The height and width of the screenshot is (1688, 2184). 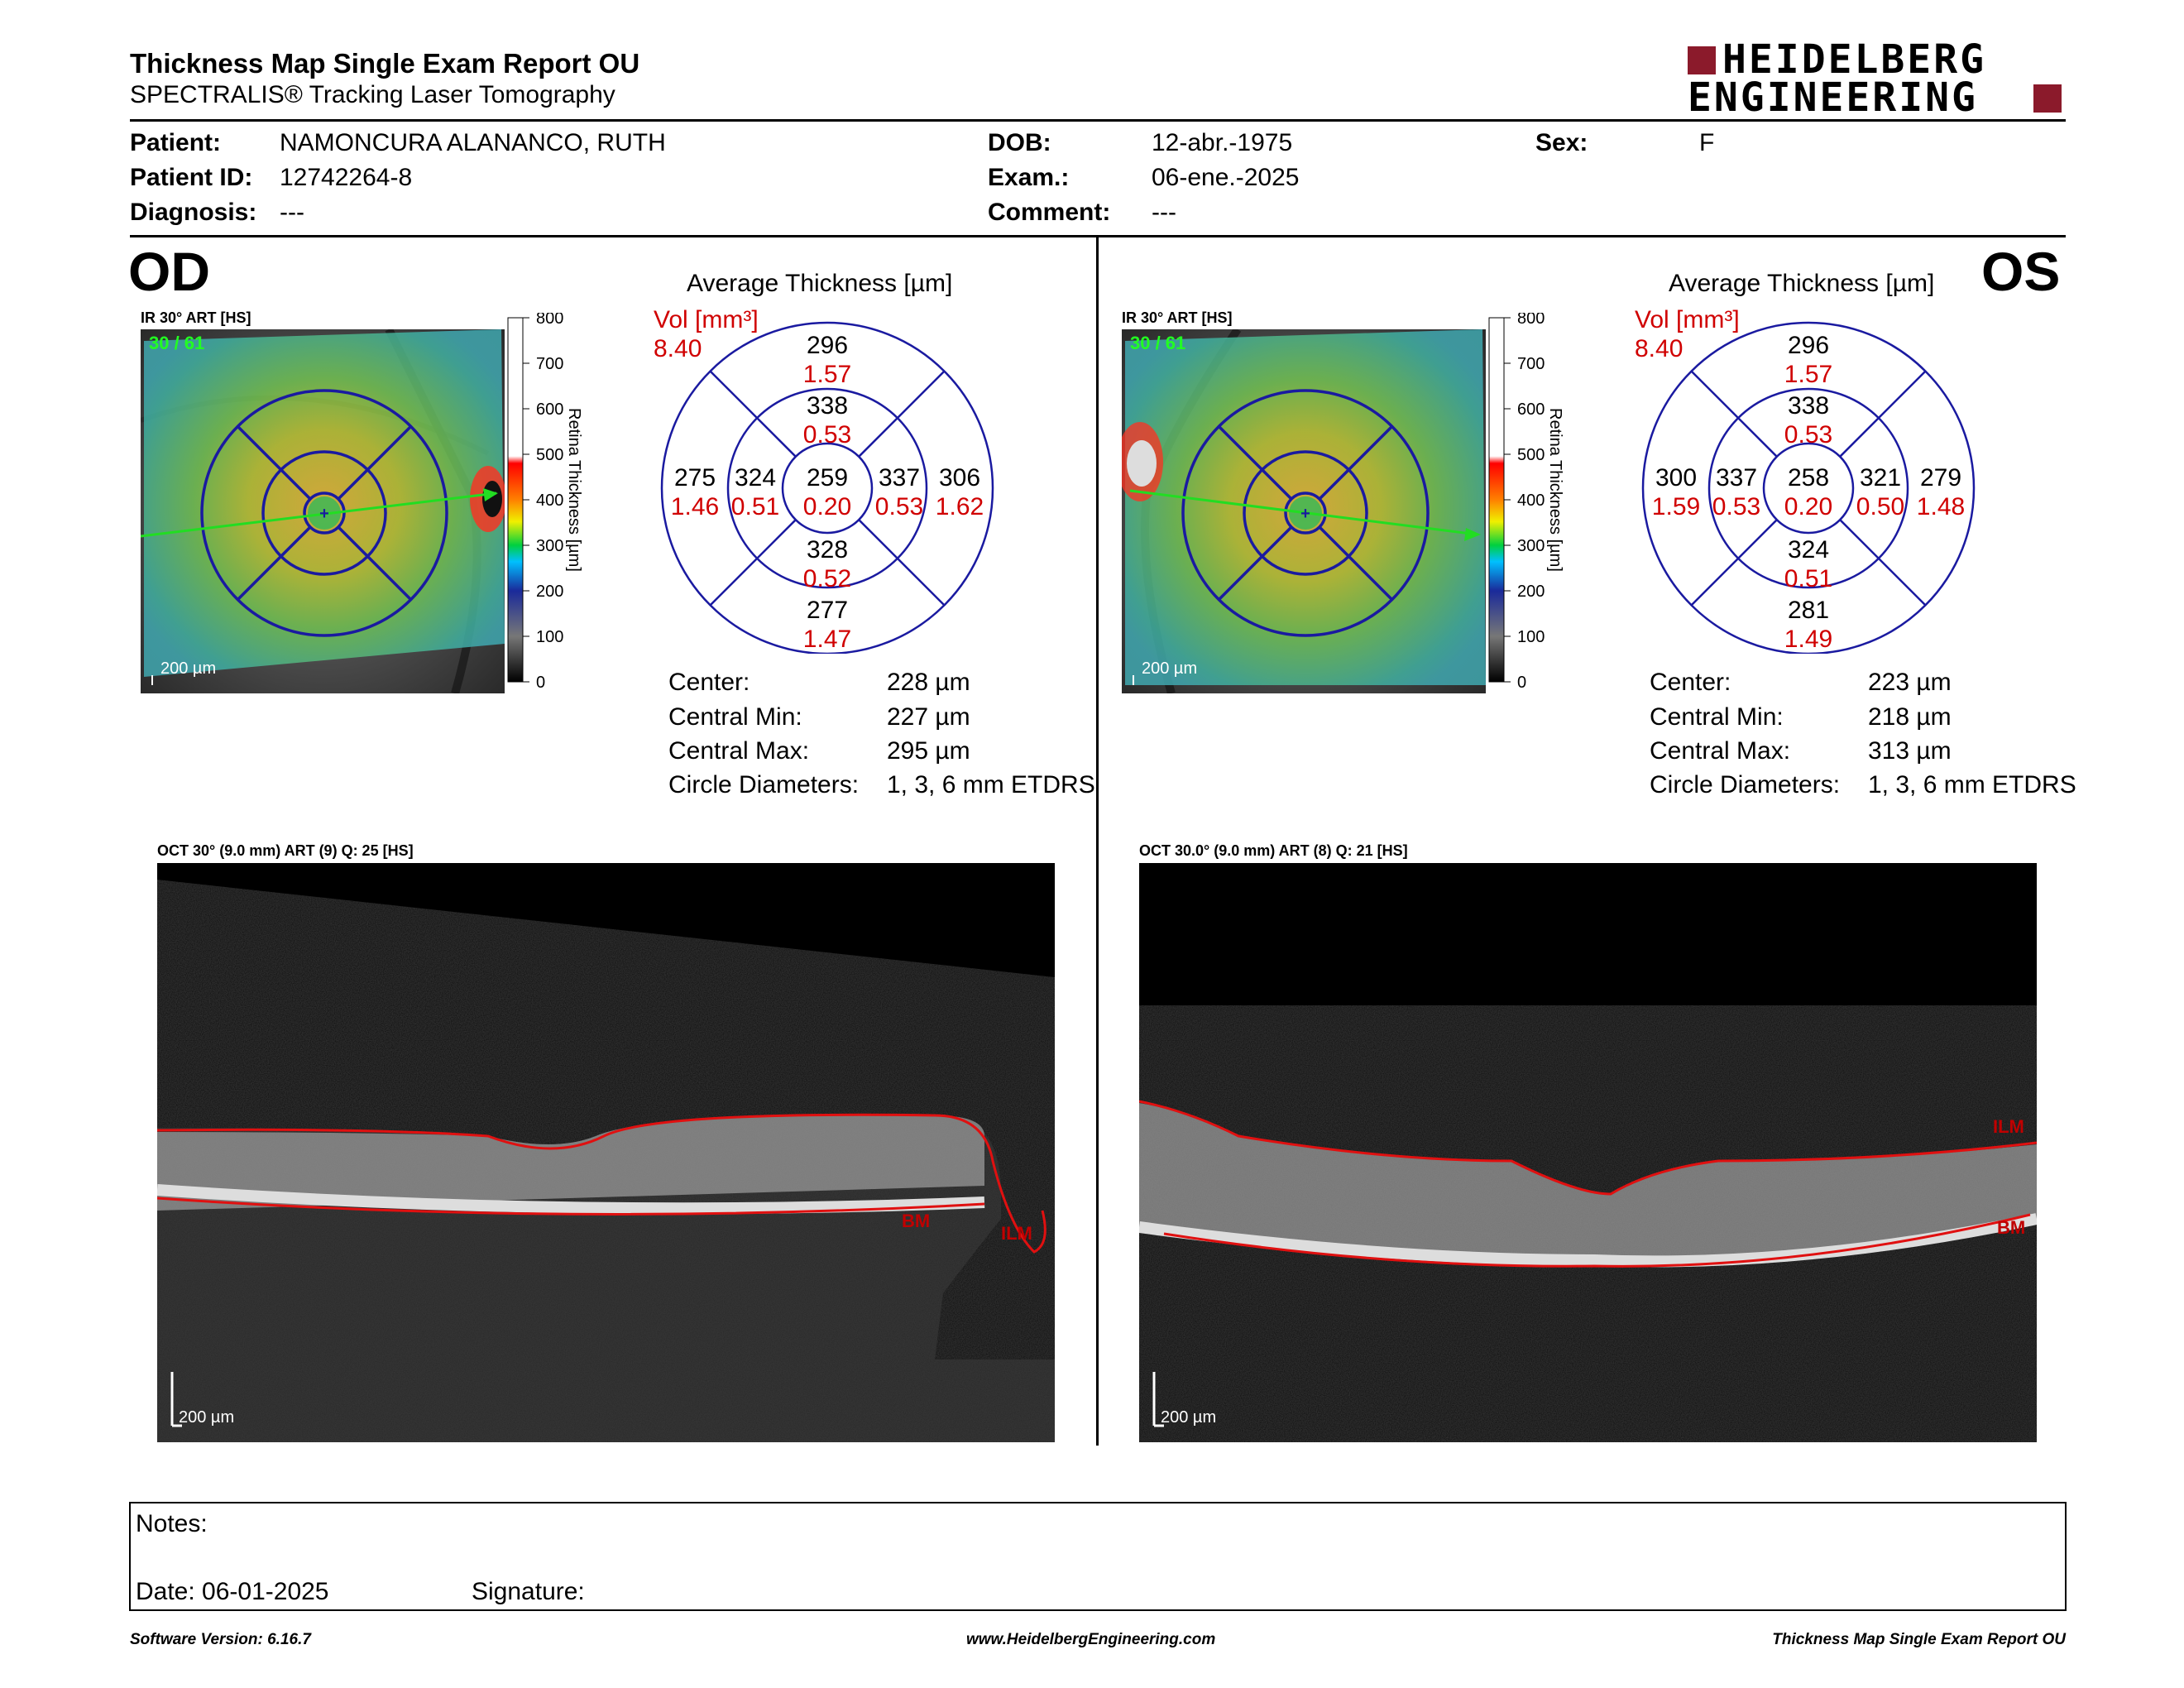 I want to click on od-etdrs-inner-sup-thickness: 338, so click(x=827, y=406).